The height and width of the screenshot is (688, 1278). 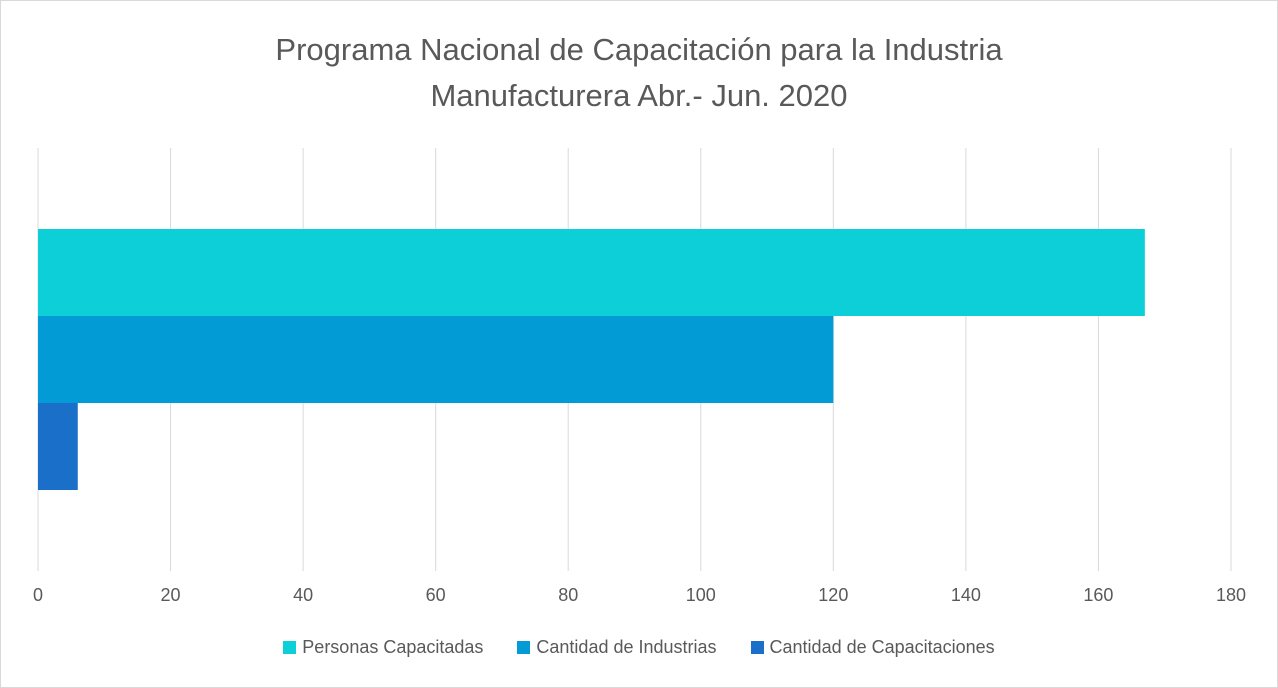 What do you see at coordinates (833, 595) in the screenshot?
I see `x-tick-label: 120` at bounding box center [833, 595].